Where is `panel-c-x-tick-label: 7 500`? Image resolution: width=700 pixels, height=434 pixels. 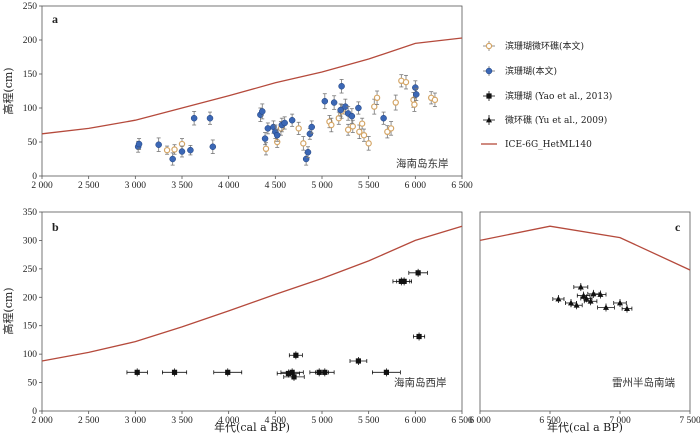
panel-c-x-tick-label: 7 500 is located at coordinates (689, 421).